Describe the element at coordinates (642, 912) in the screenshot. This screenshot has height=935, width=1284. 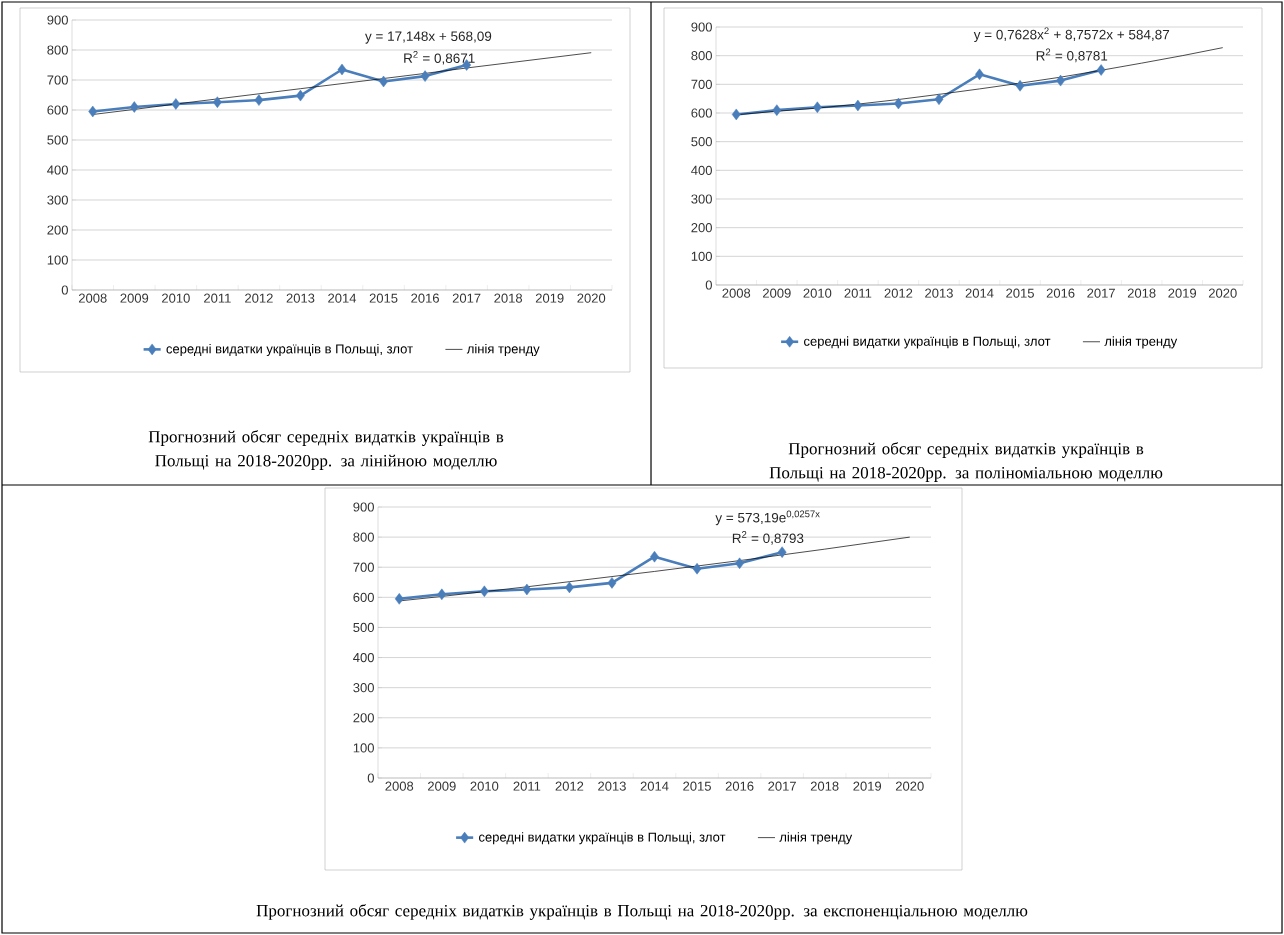
I see `text: Прогнозний обсяг середніх видатків українців в Польщі на 2018-2020рр. за експоненціальною моделлю` at that location.